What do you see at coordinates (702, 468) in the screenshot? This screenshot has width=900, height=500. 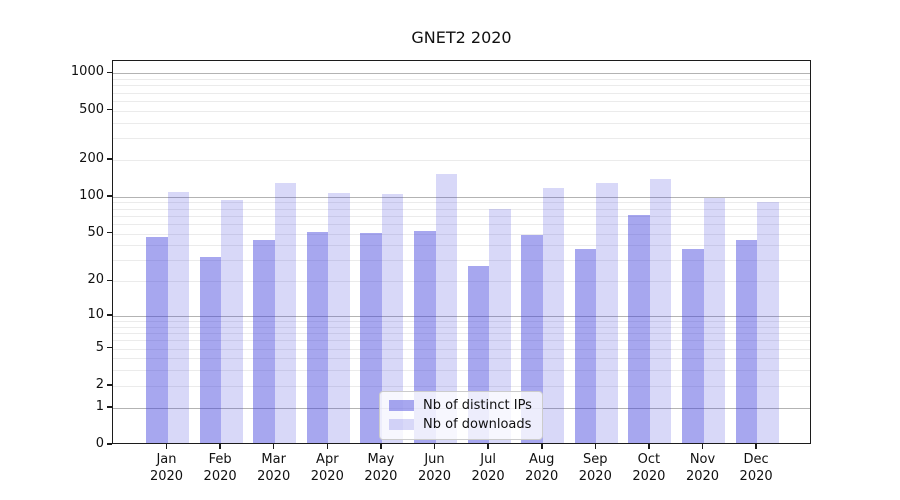 I see `x-tick-label-nov: Nov 2020` at bounding box center [702, 468].